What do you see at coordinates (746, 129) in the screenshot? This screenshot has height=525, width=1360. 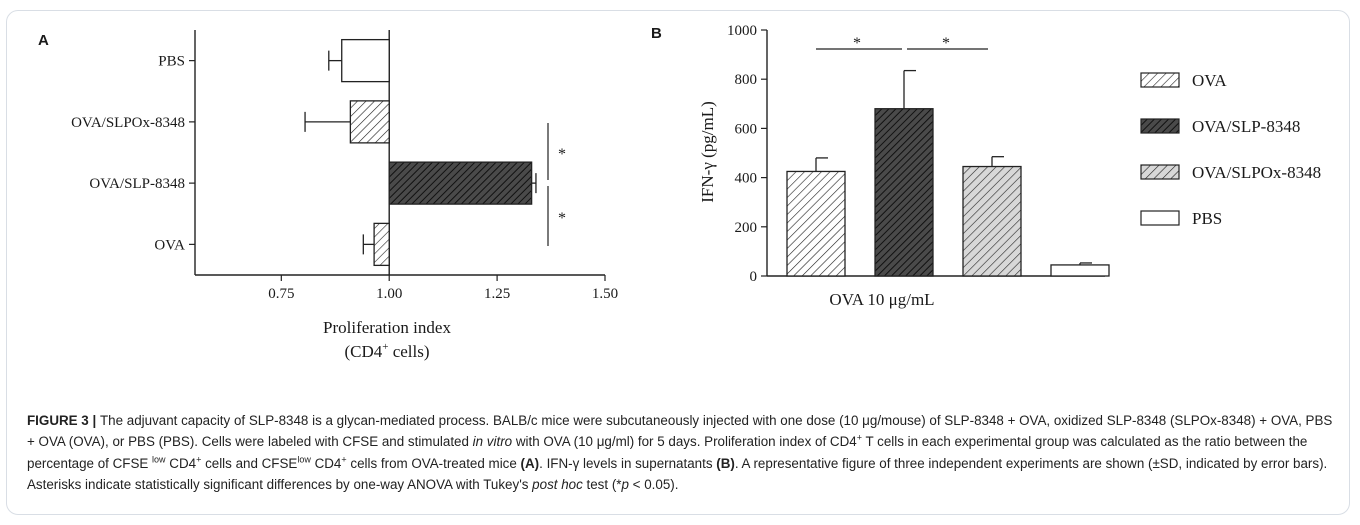 I see `panel-b-y-tick-label: 600` at bounding box center [746, 129].